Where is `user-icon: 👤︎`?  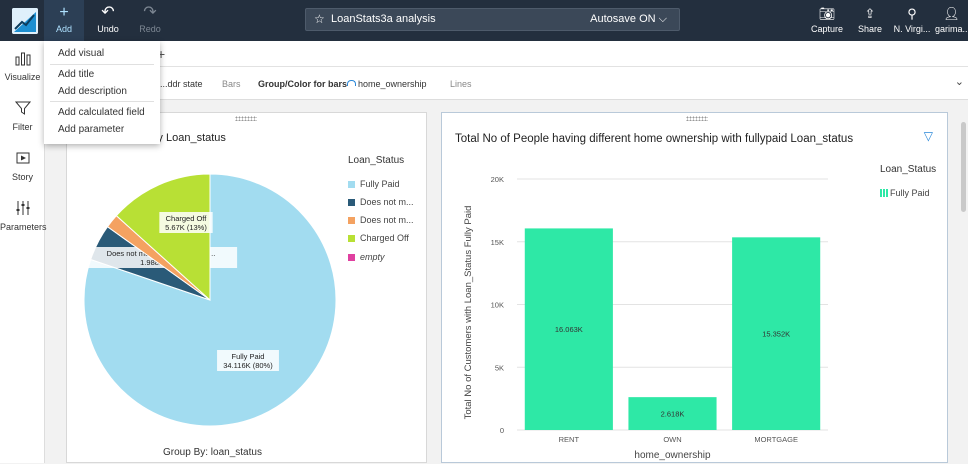 user-icon: 👤︎ is located at coordinates (951, 13).